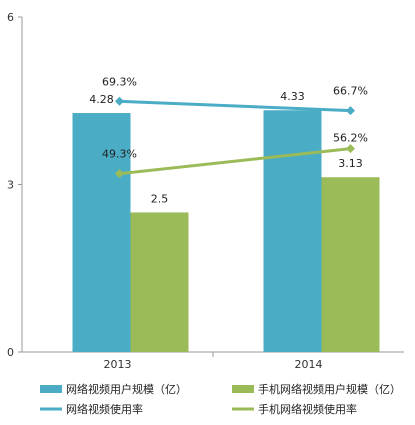 The image size is (415, 425). I want to click on bar-value-label: 4.28, so click(101, 99).